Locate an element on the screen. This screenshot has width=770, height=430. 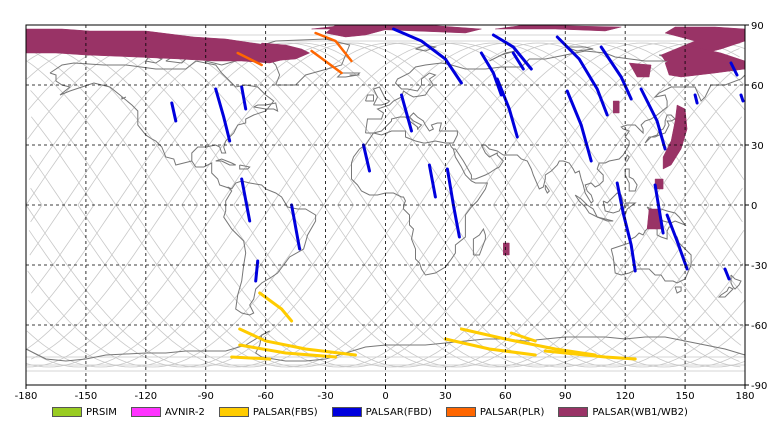
legend-item-palsar-wb: PALSAR(WB1/WB2) is located at coordinates (623, 412).